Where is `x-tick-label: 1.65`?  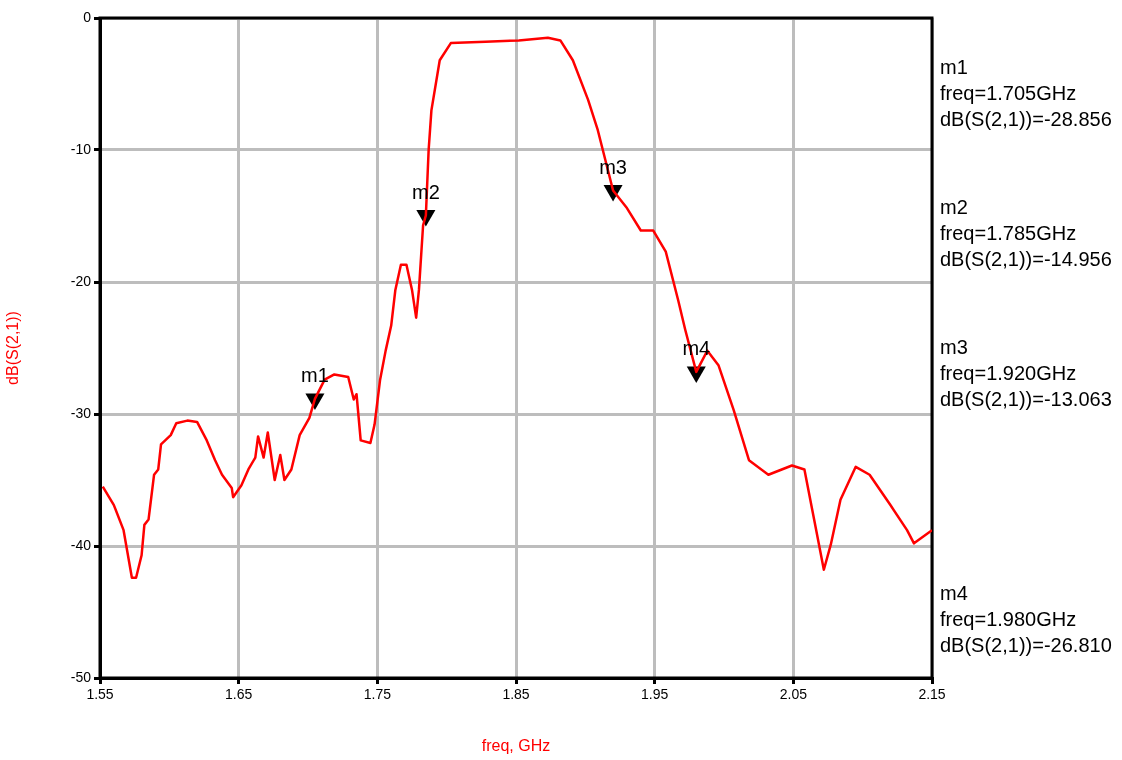
x-tick-label: 1.65 is located at coordinates (239, 694).